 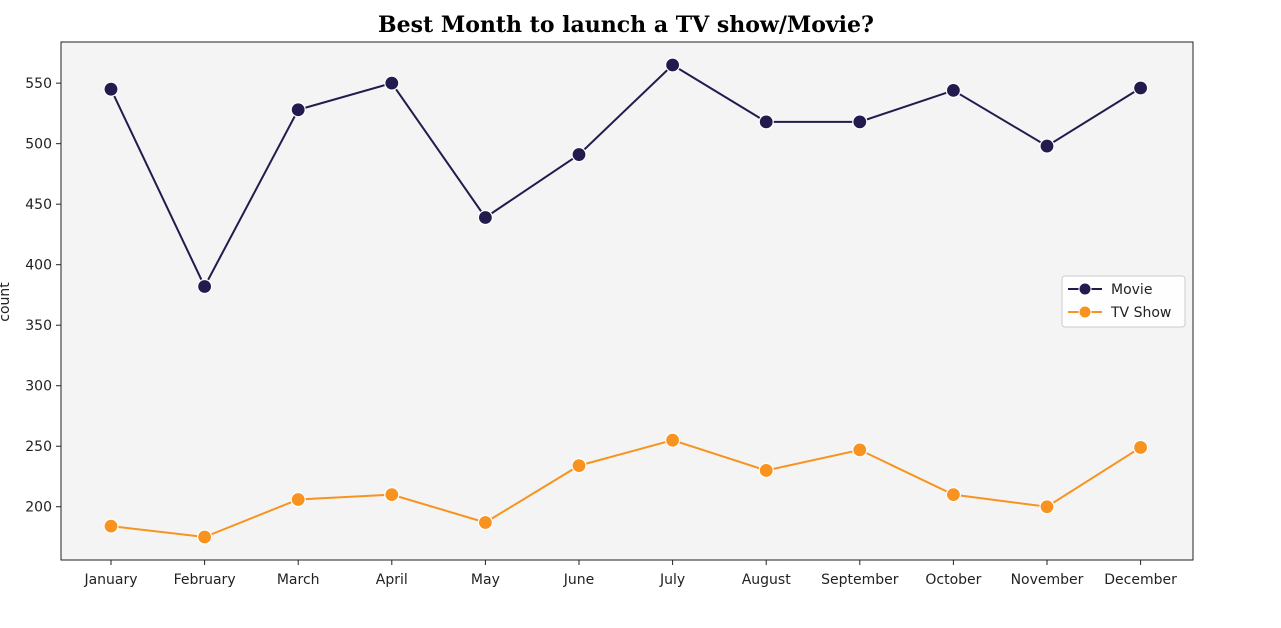 What do you see at coordinates (38, 266) in the screenshot?
I see `y-tick-label: 400` at bounding box center [38, 266].